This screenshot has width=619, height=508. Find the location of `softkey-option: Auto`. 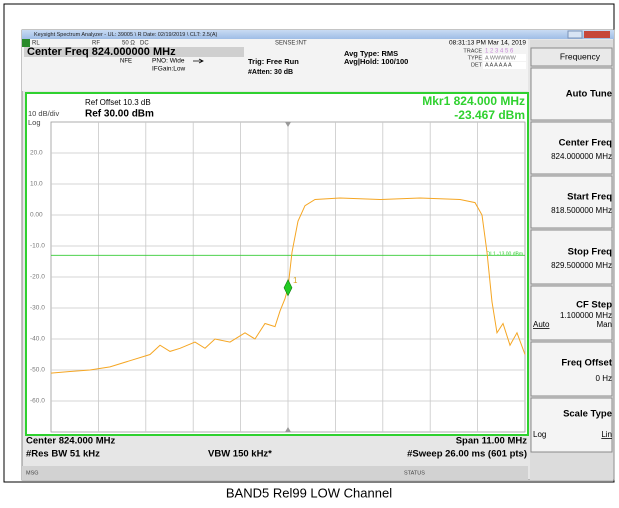

softkey-option: Auto is located at coordinates (541, 324).